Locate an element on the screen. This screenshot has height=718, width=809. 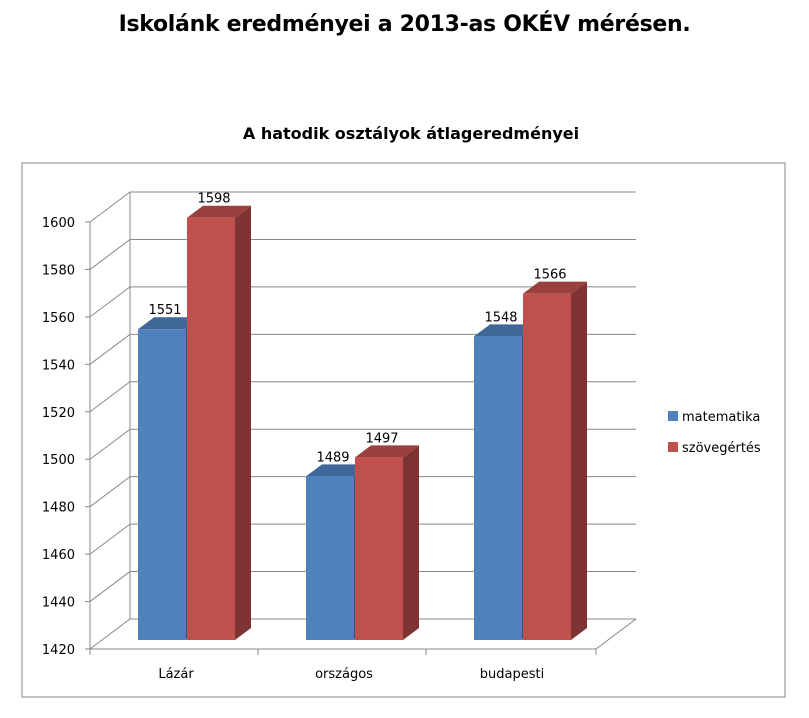
x-tick-label: Lázár is located at coordinates (176, 674).